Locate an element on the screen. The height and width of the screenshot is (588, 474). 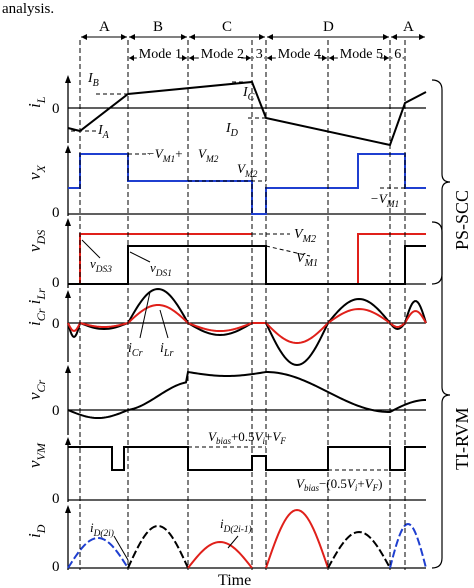
label-vx-top: −VM1+ is located at coordinates (164, 155).